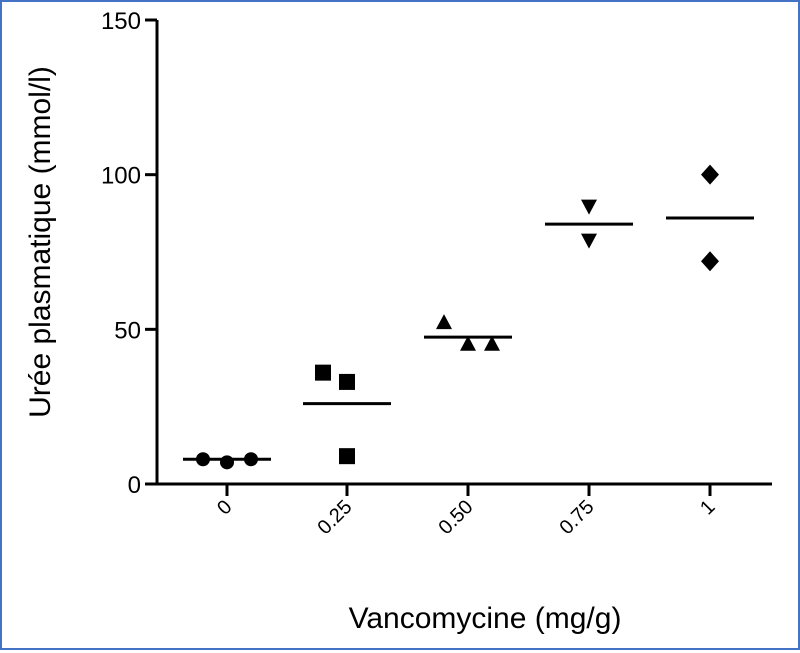 Image resolution: width=800 pixels, height=653 pixels. What do you see at coordinates (121, 21) in the screenshot?
I see `y-tick-label: 150` at bounding box center [121, 21].